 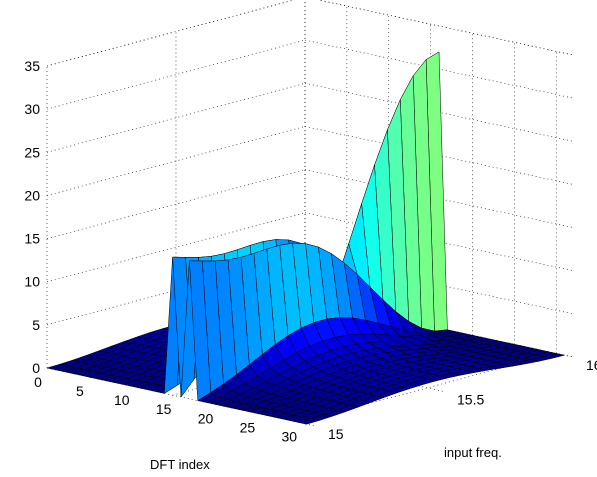 What do you see at coordinates (309, 421) in the screenshot?
I see `surface-patch` at bounding box center [309, 421].